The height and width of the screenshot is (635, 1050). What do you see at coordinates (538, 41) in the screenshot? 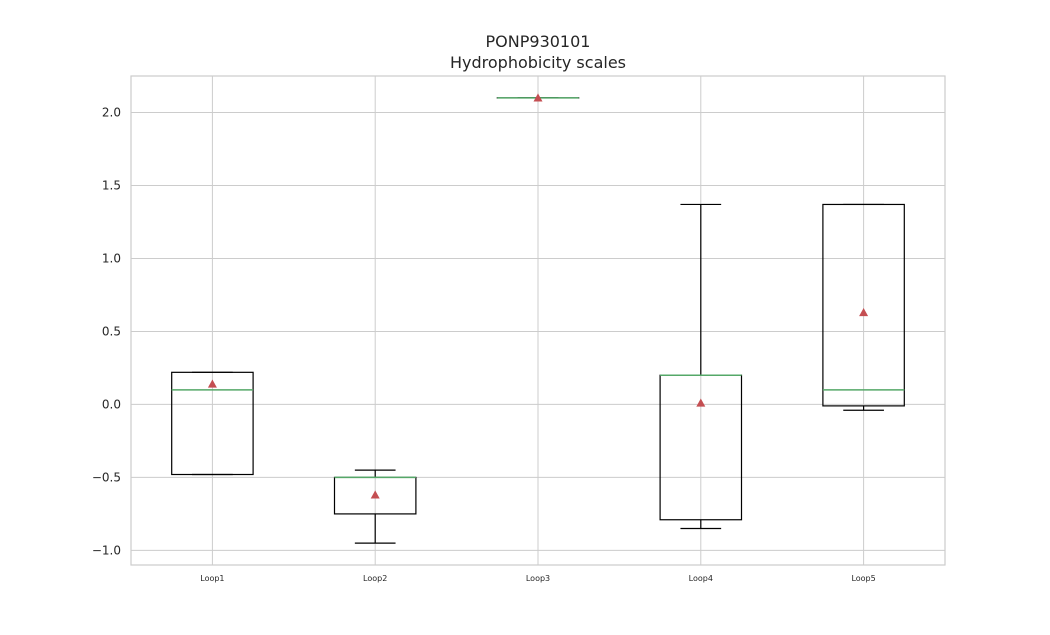
I see `chart-title: PONP930101` at bounding box center [538, 41].